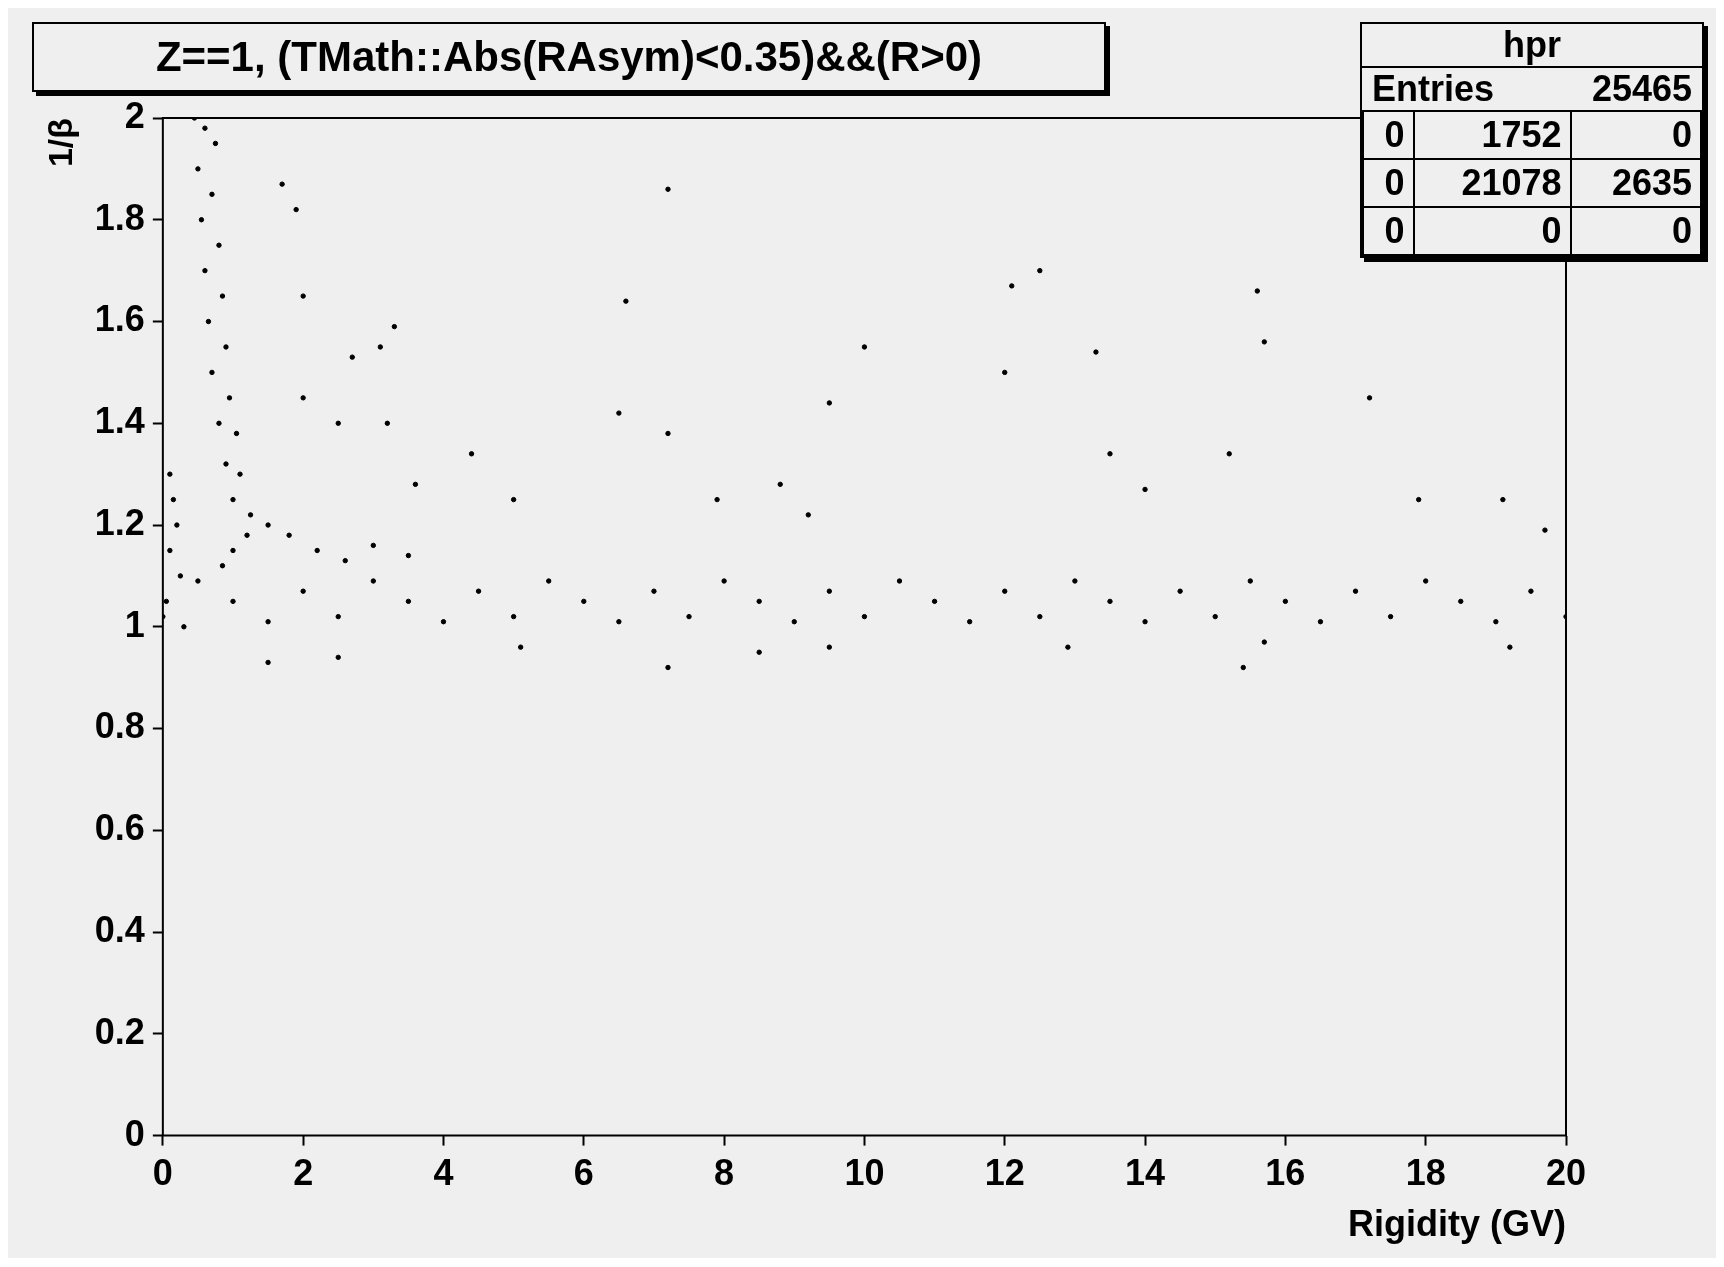 This screenshot has height=1267, width=1724. Describe the element at coordinates (162, 1173) in the screenshot. I see `x-tick-label: 0` at that location.